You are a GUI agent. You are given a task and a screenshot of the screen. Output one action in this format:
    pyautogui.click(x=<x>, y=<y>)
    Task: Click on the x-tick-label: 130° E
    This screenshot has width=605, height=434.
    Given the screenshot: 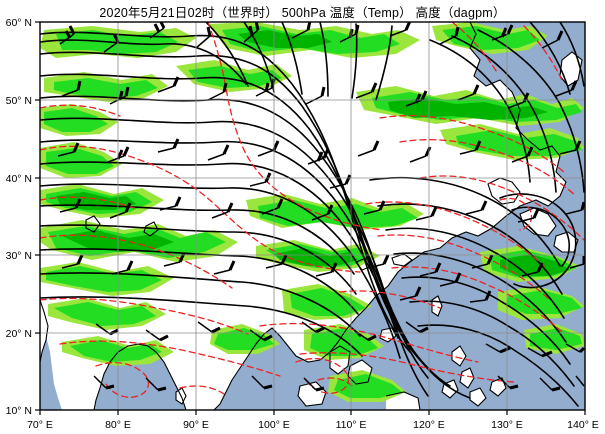 What is the action you would take?
    pyautogui.click(x=507, y=425)
    